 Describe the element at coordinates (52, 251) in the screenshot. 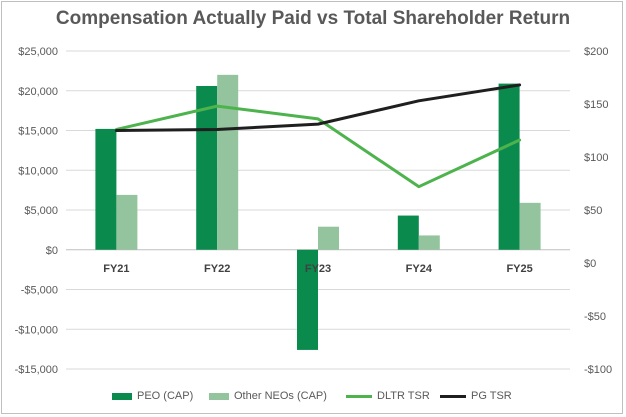

I see `y-left-tick-label: $0` at that location.